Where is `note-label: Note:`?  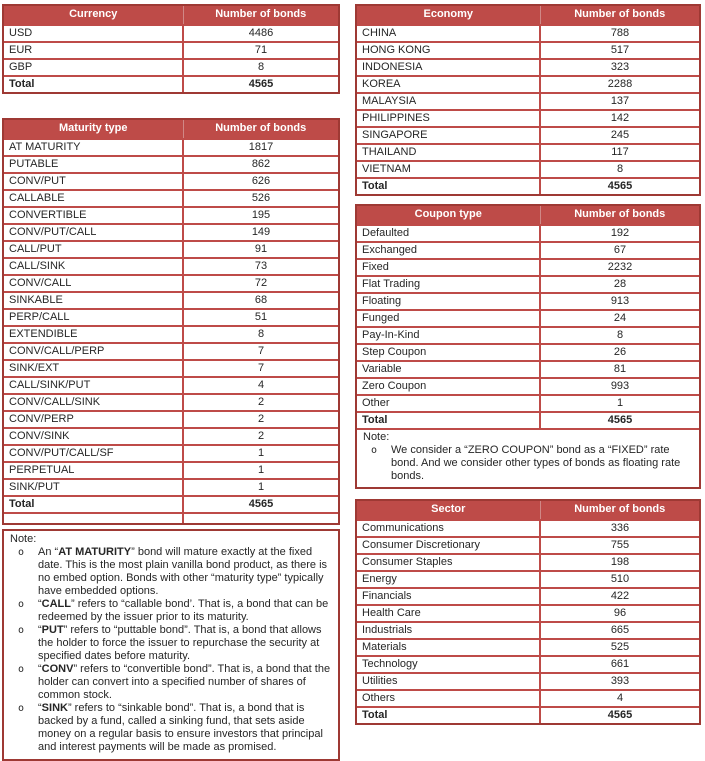
note-label: Note: is located at coordinates (23, 539).